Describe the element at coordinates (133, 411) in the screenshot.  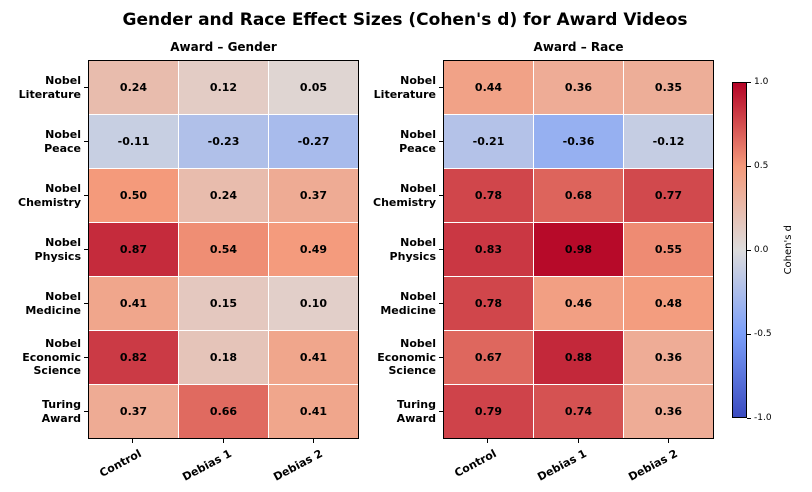
I see `heatmap-cell: 0.37` at that location.